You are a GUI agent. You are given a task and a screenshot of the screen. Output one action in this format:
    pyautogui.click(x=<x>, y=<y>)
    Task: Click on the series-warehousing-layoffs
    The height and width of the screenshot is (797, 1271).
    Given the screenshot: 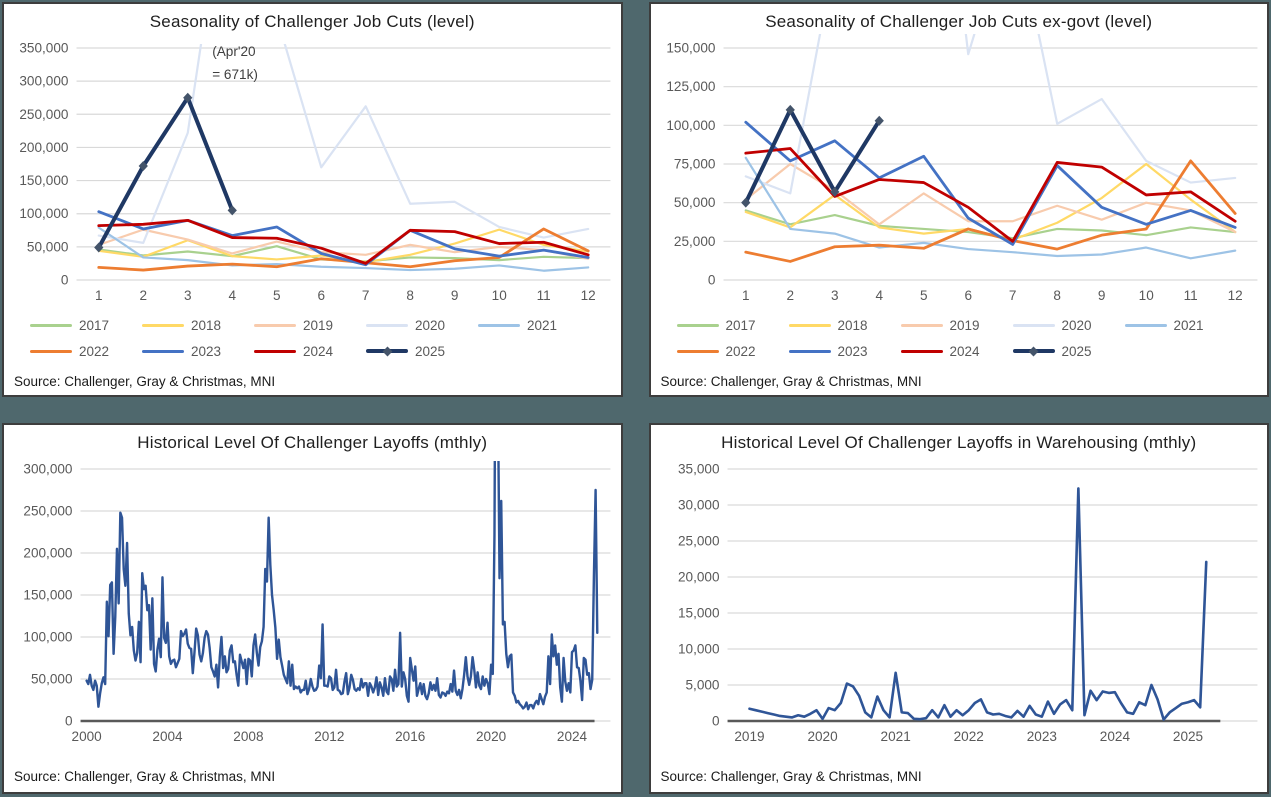 What is the action you would take?
    pyautogui.click(x=977, y=604)
    